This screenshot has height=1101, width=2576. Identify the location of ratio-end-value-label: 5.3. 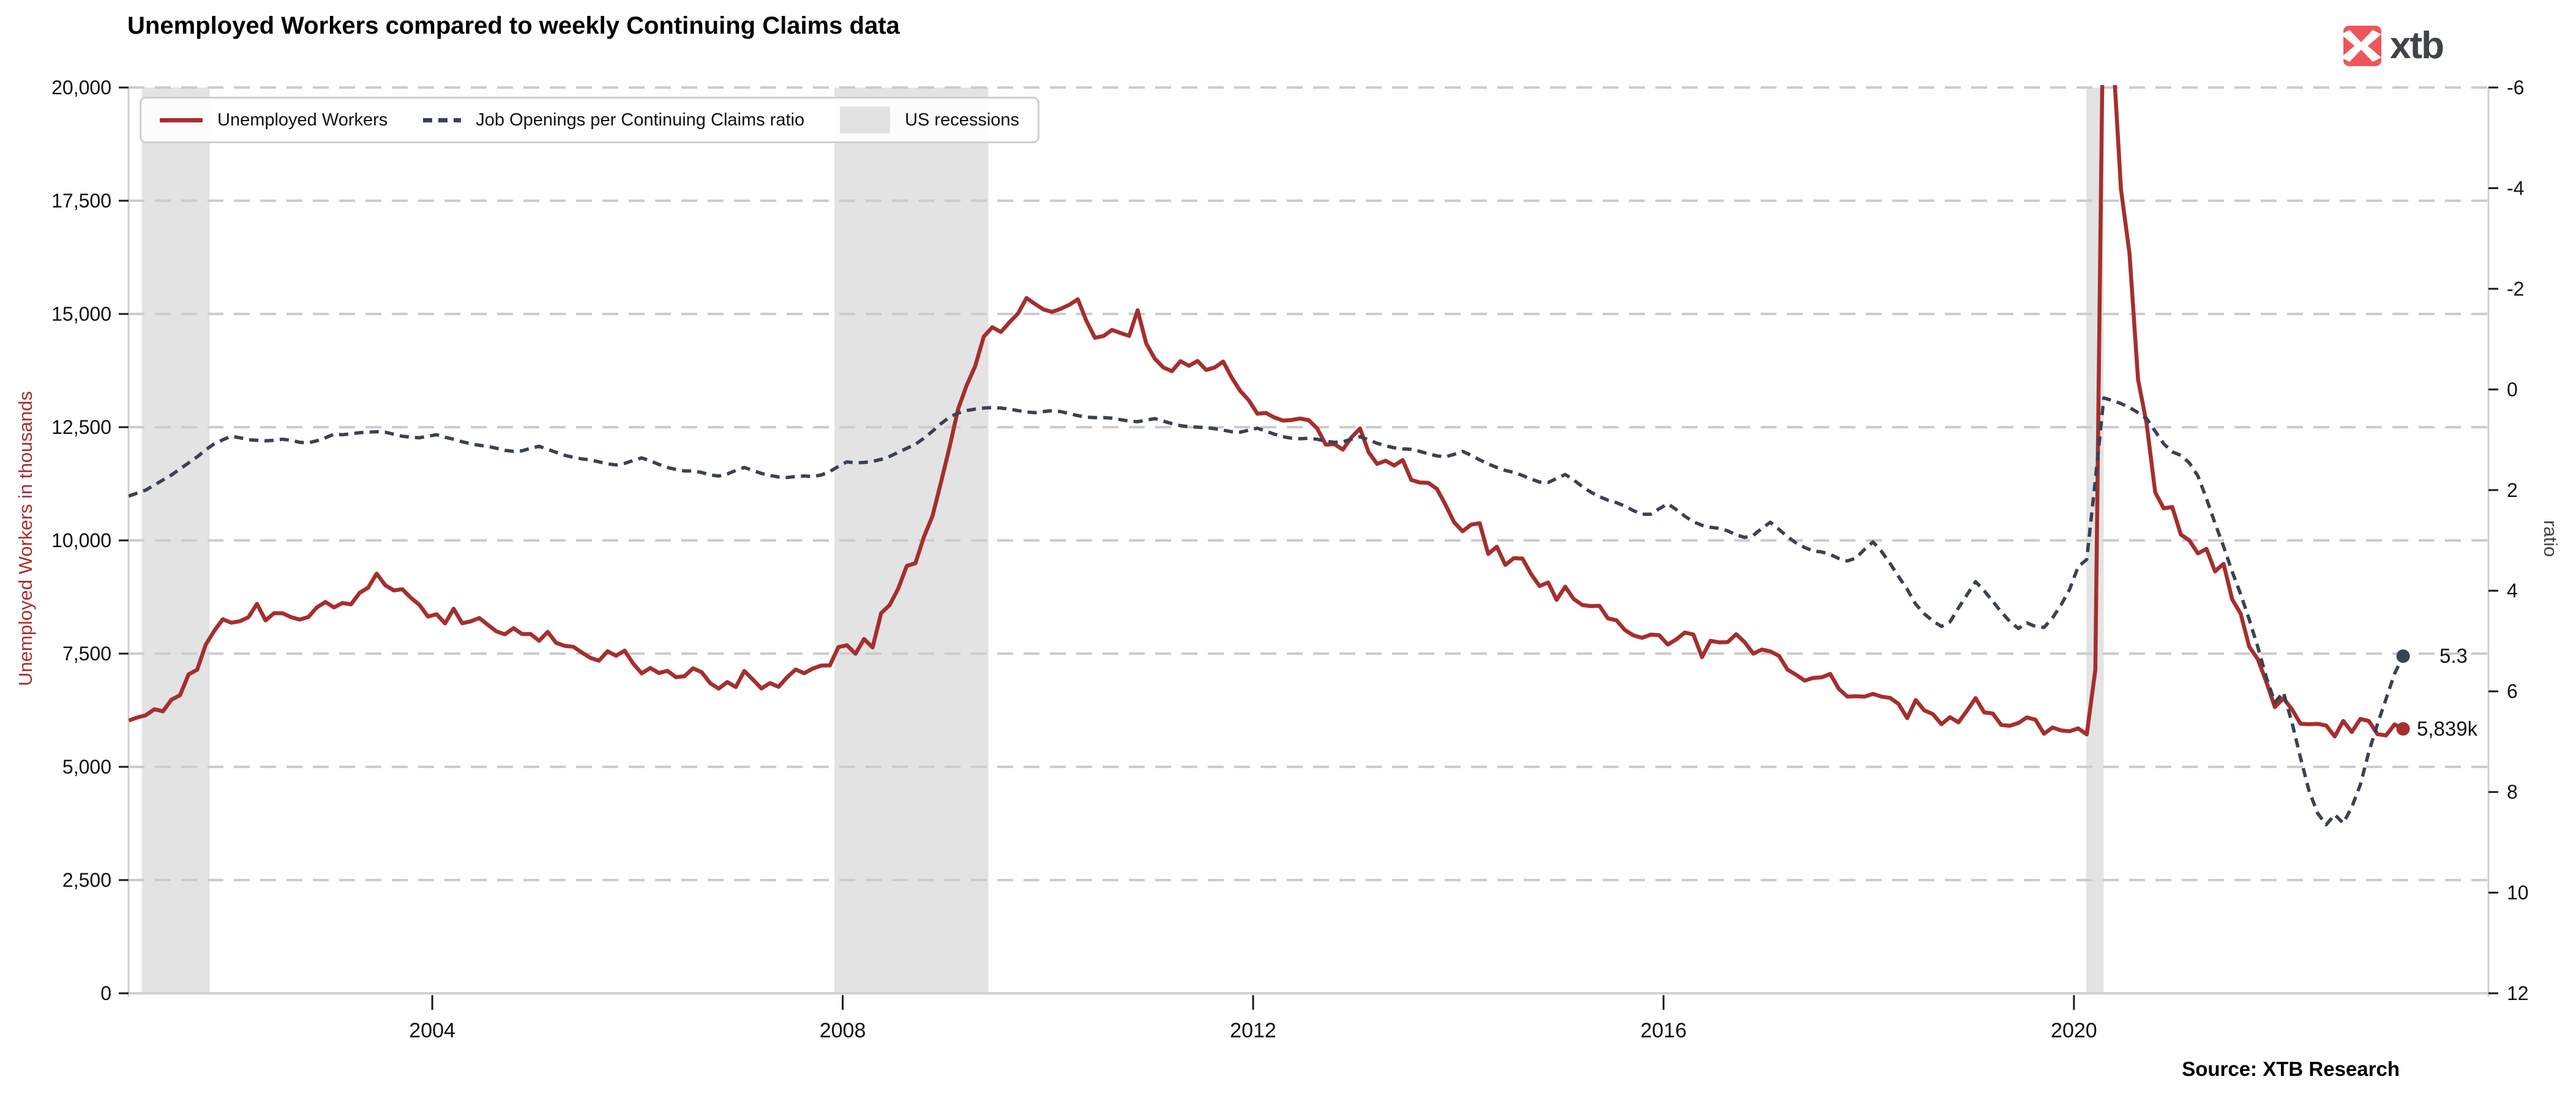
(2454, 656).